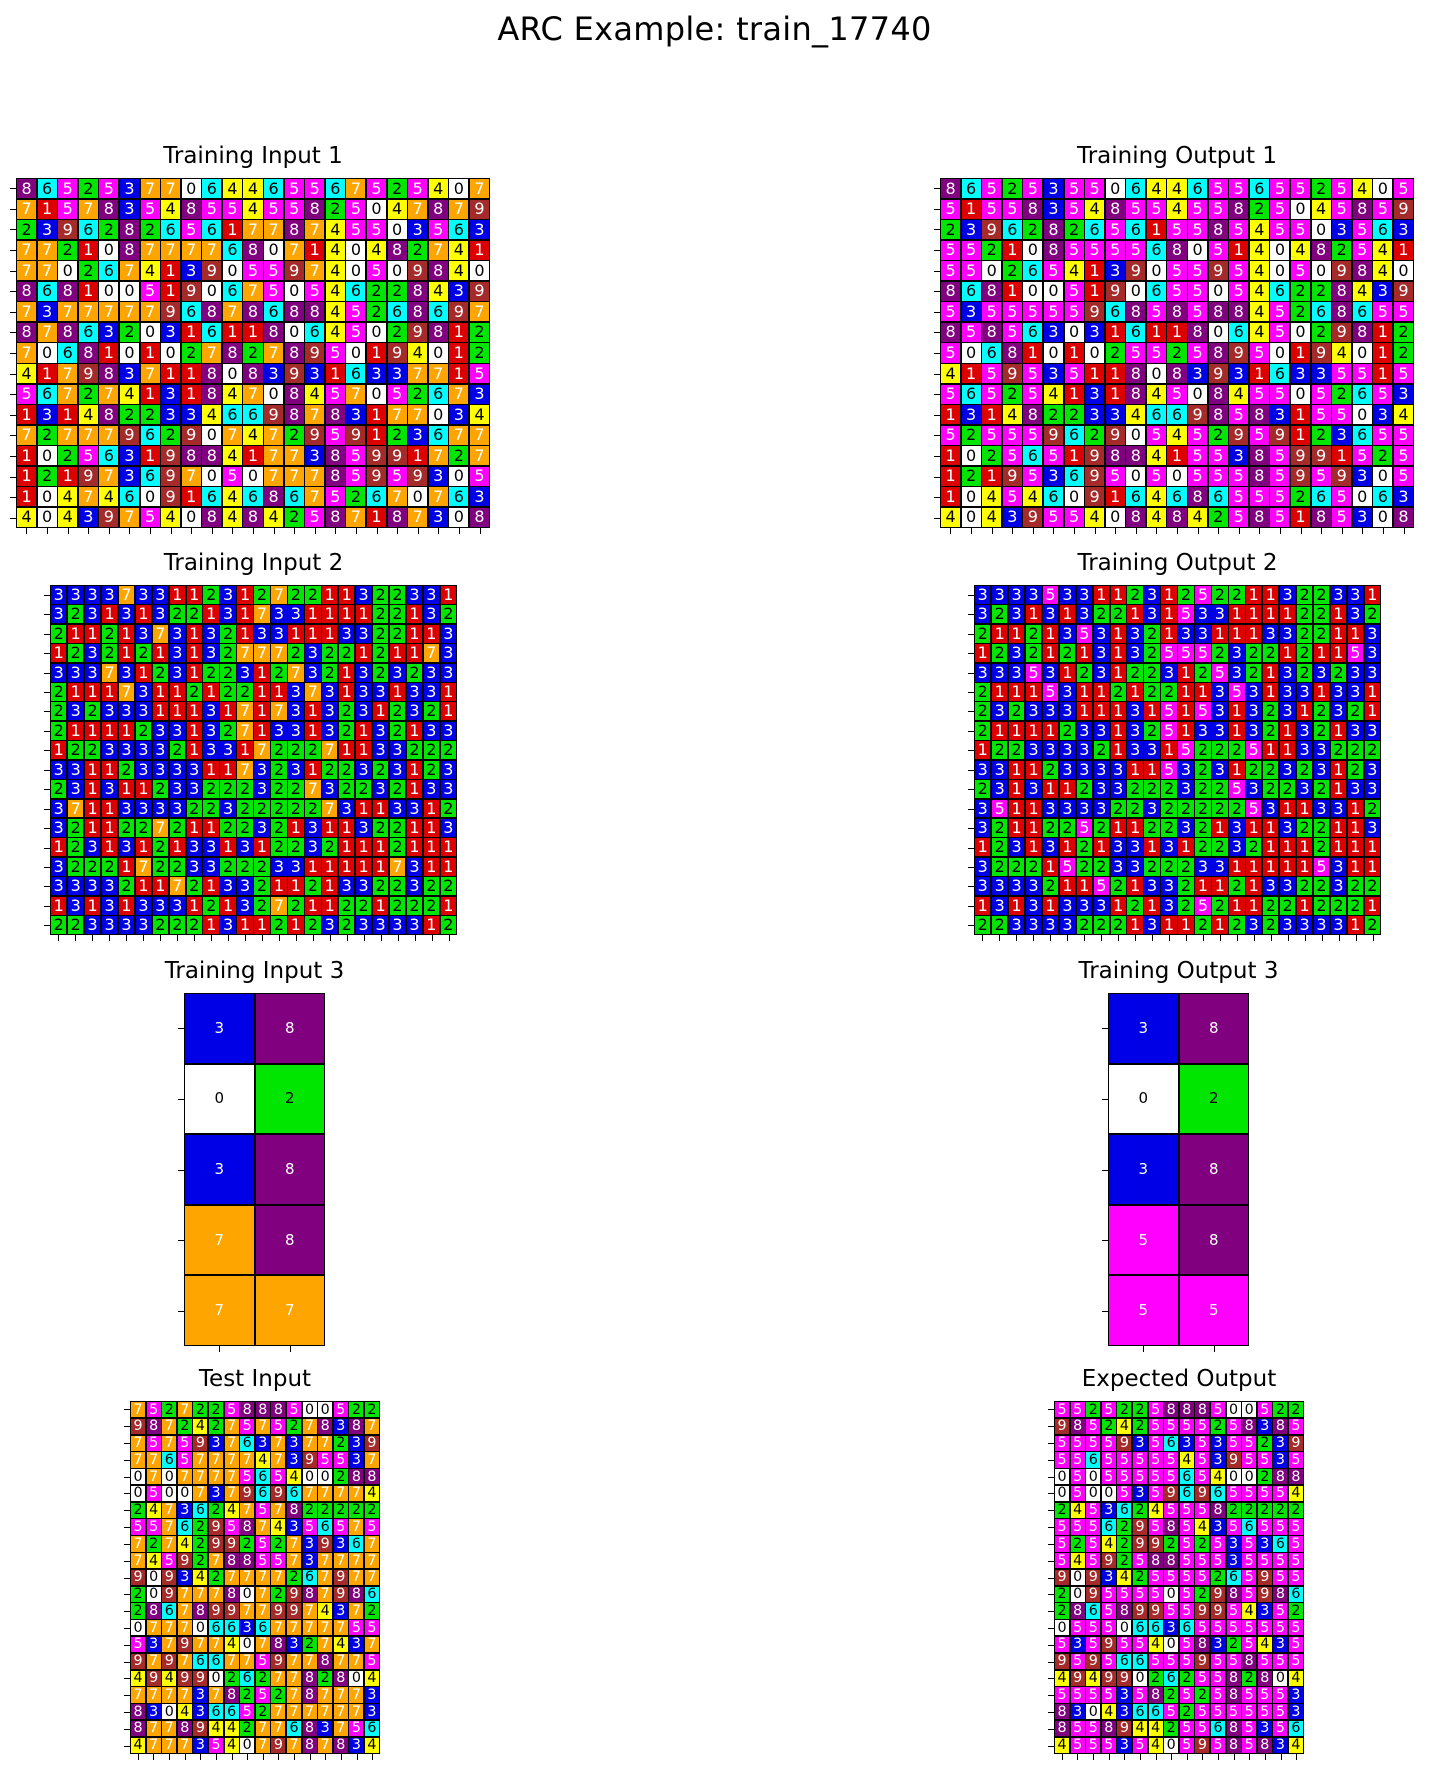 The height and width of the screenshot is (1771, 1429). Describe the element at coordinates (127, 1577) in the screenshot. I see `test-input-y-ticks` at that location.